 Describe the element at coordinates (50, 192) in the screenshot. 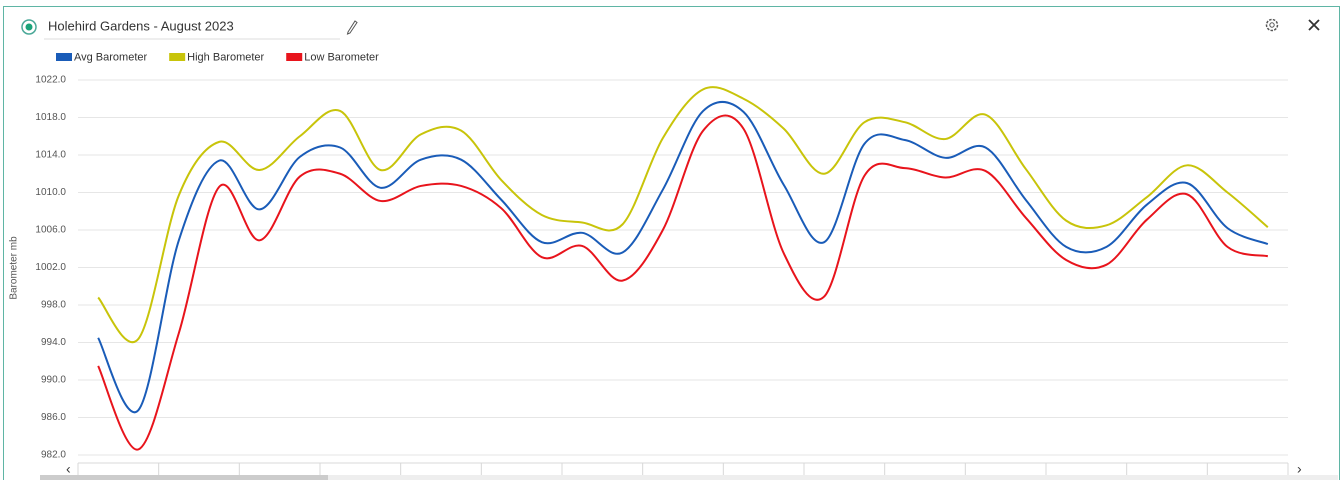

I see `y-tick-label: 1010.0` at that location.